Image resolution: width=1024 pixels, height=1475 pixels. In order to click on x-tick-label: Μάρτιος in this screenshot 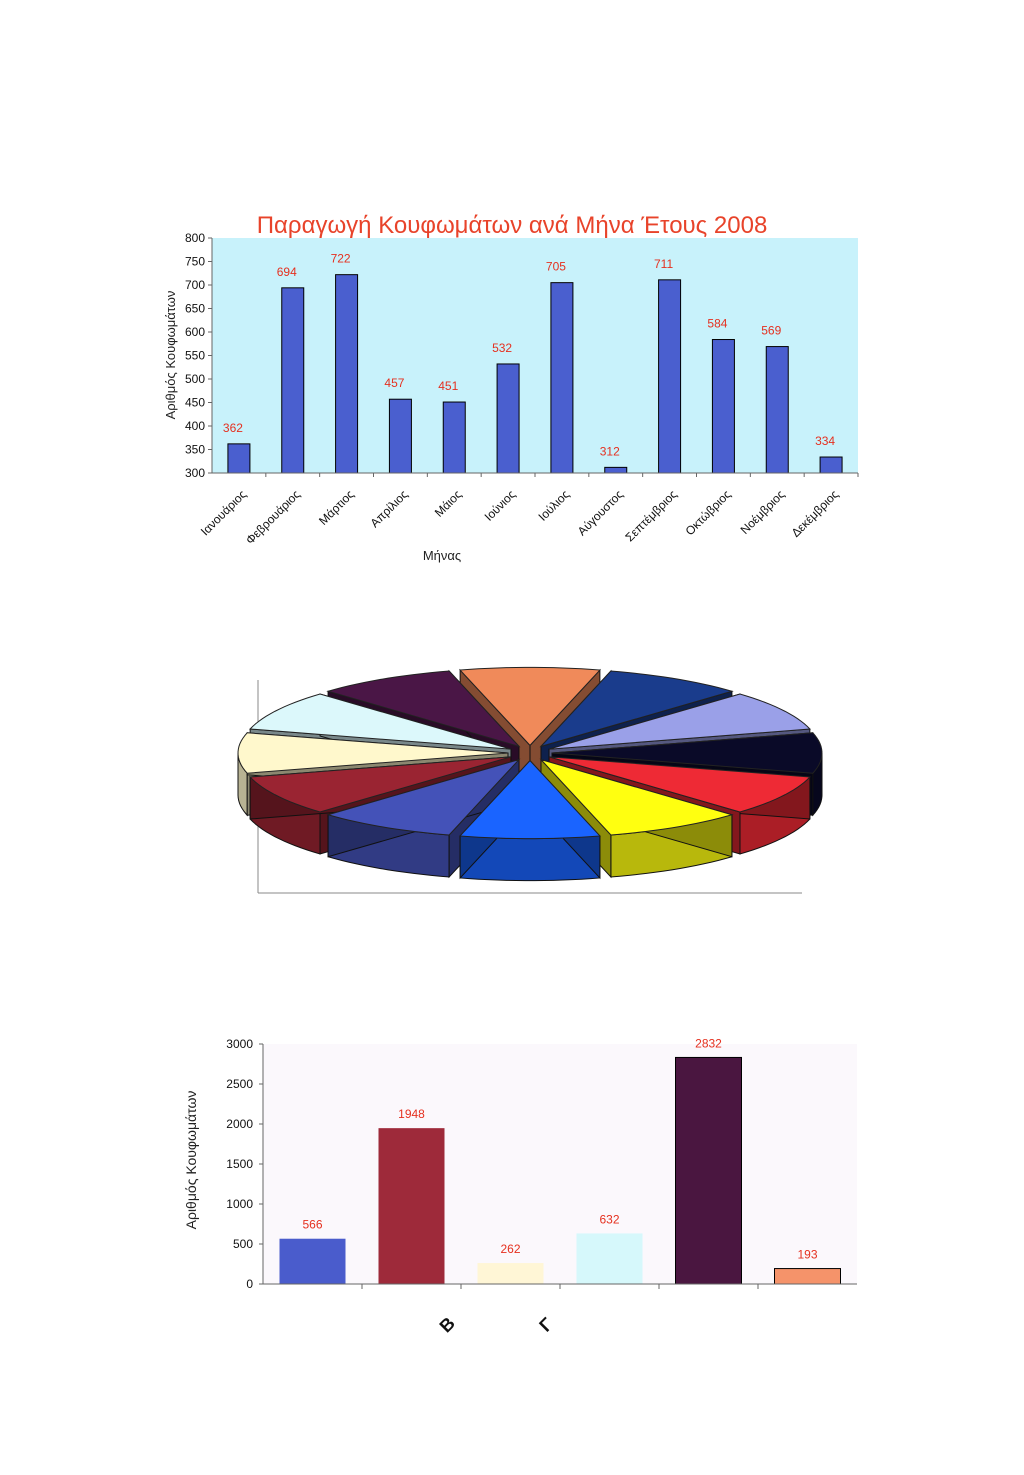, I will do `click(336, 507)`.